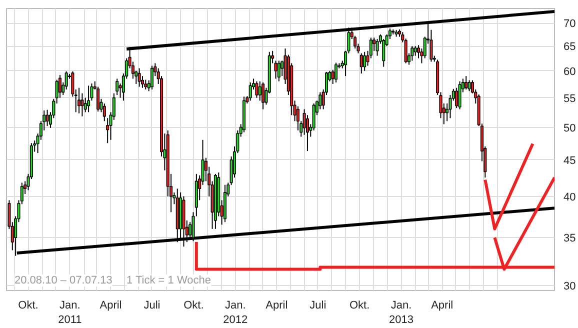  Describe the element at coordinates (570, 24) in the screenshot. I see `y-tick-label: 70` at that location.